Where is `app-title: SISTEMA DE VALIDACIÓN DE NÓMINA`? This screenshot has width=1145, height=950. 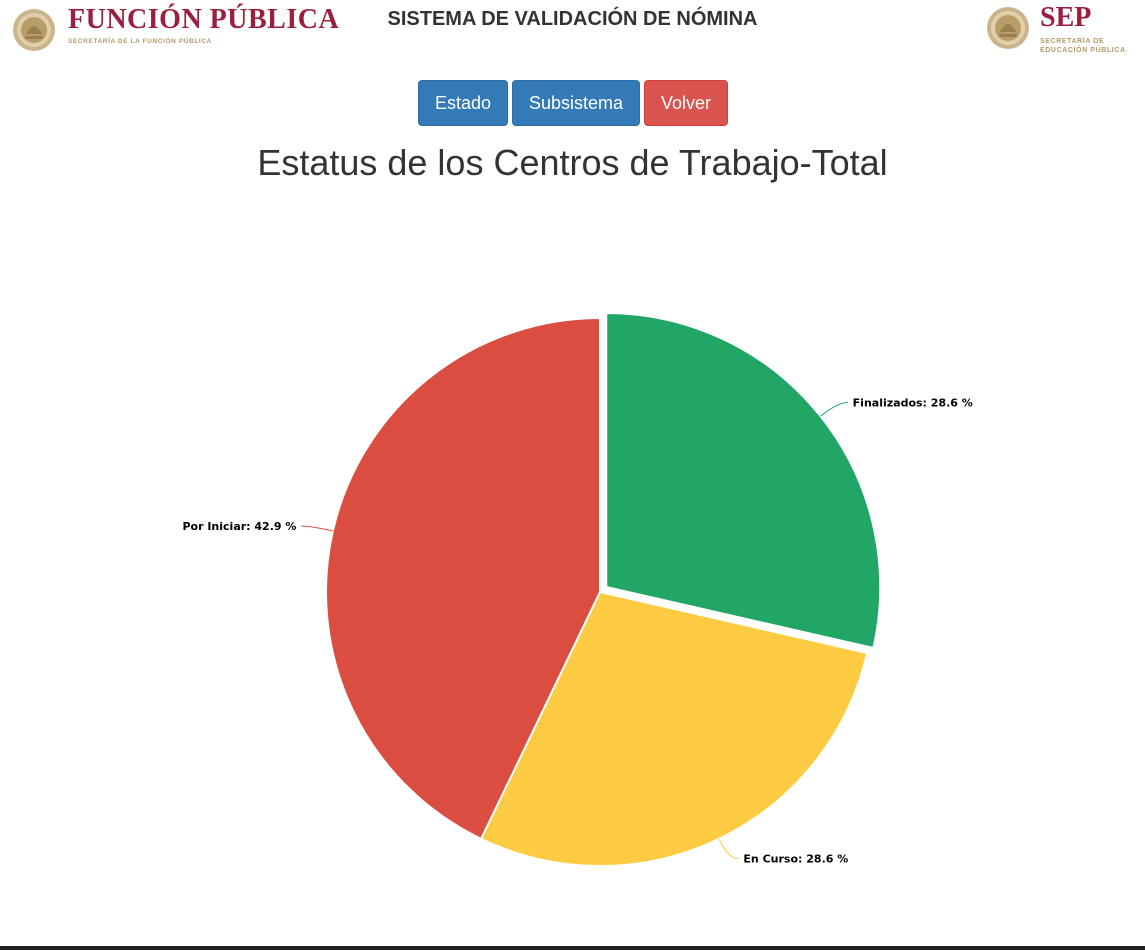
app-title: SISTEMA DE VALIDACIÓN DE NÓMINA is located at coordinates (572, 19).